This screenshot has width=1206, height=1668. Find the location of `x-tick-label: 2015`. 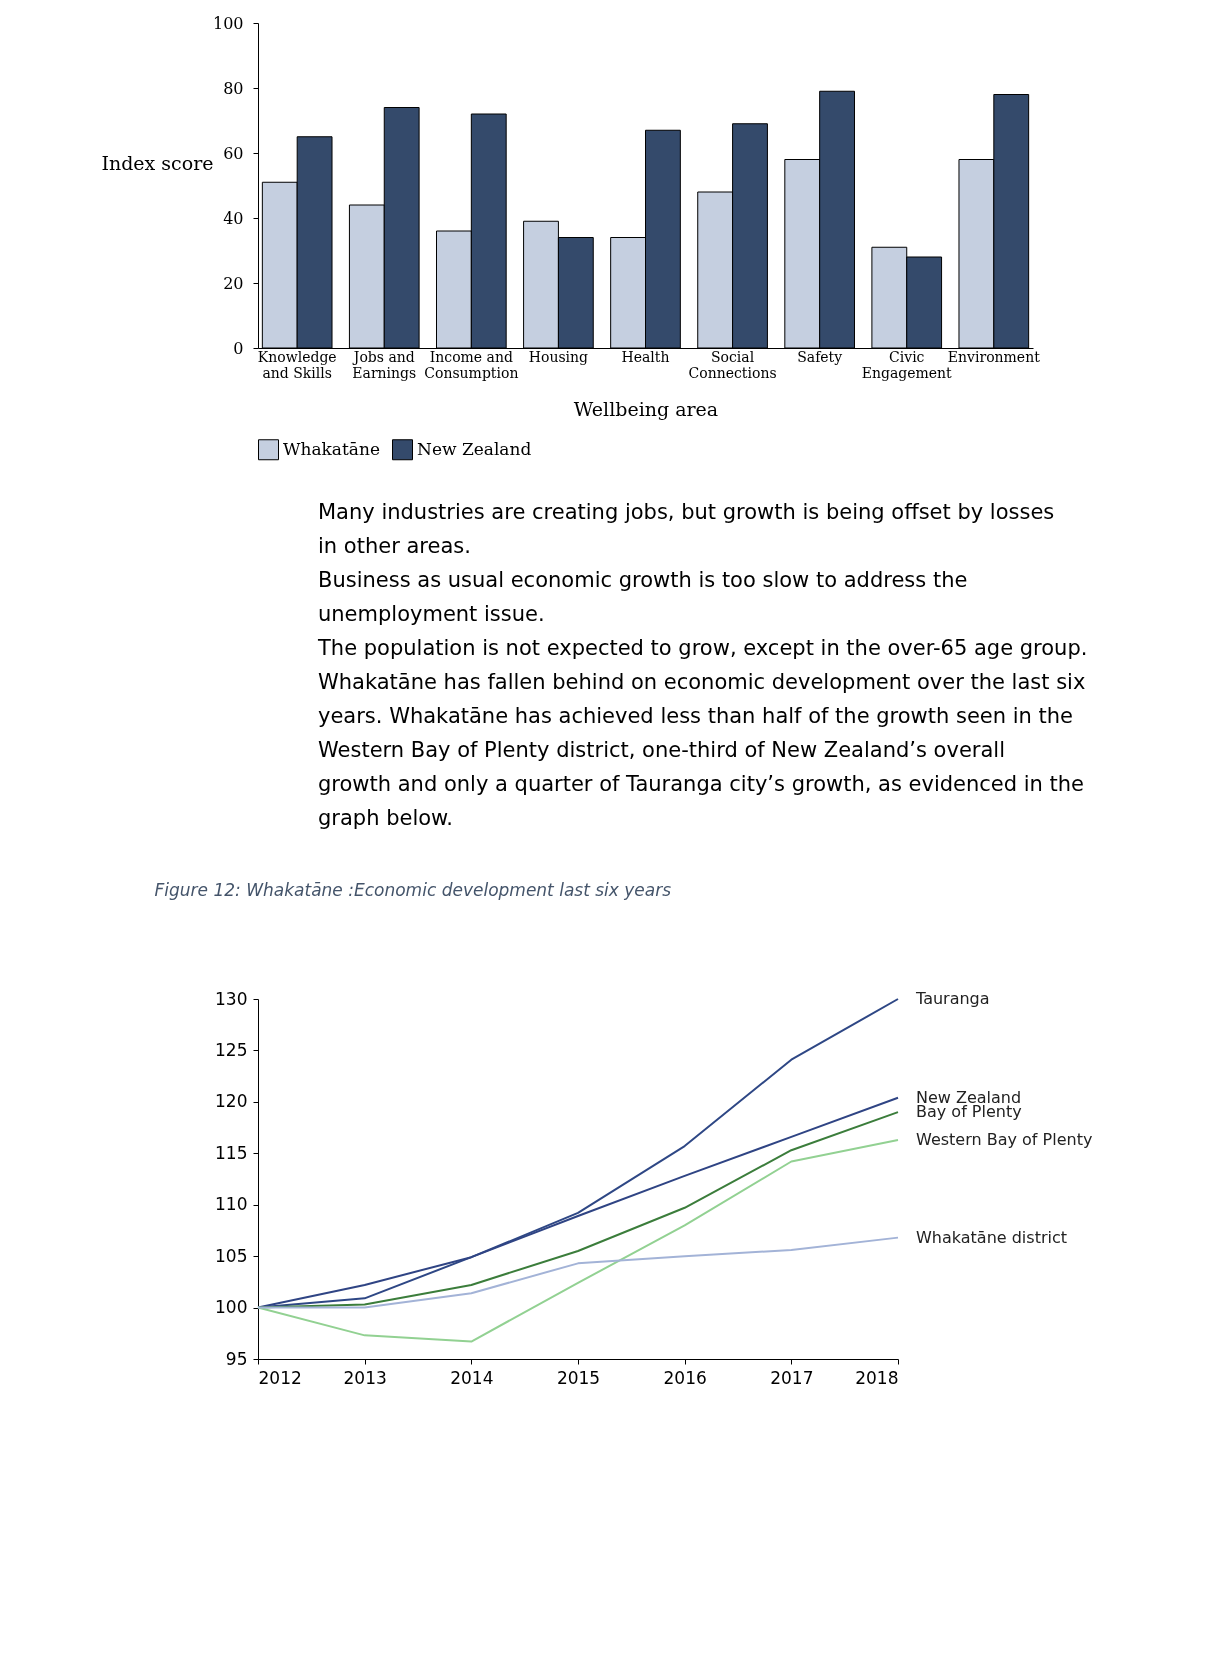

x-tick-label: 2015 is located at coordinates (578, 1377).